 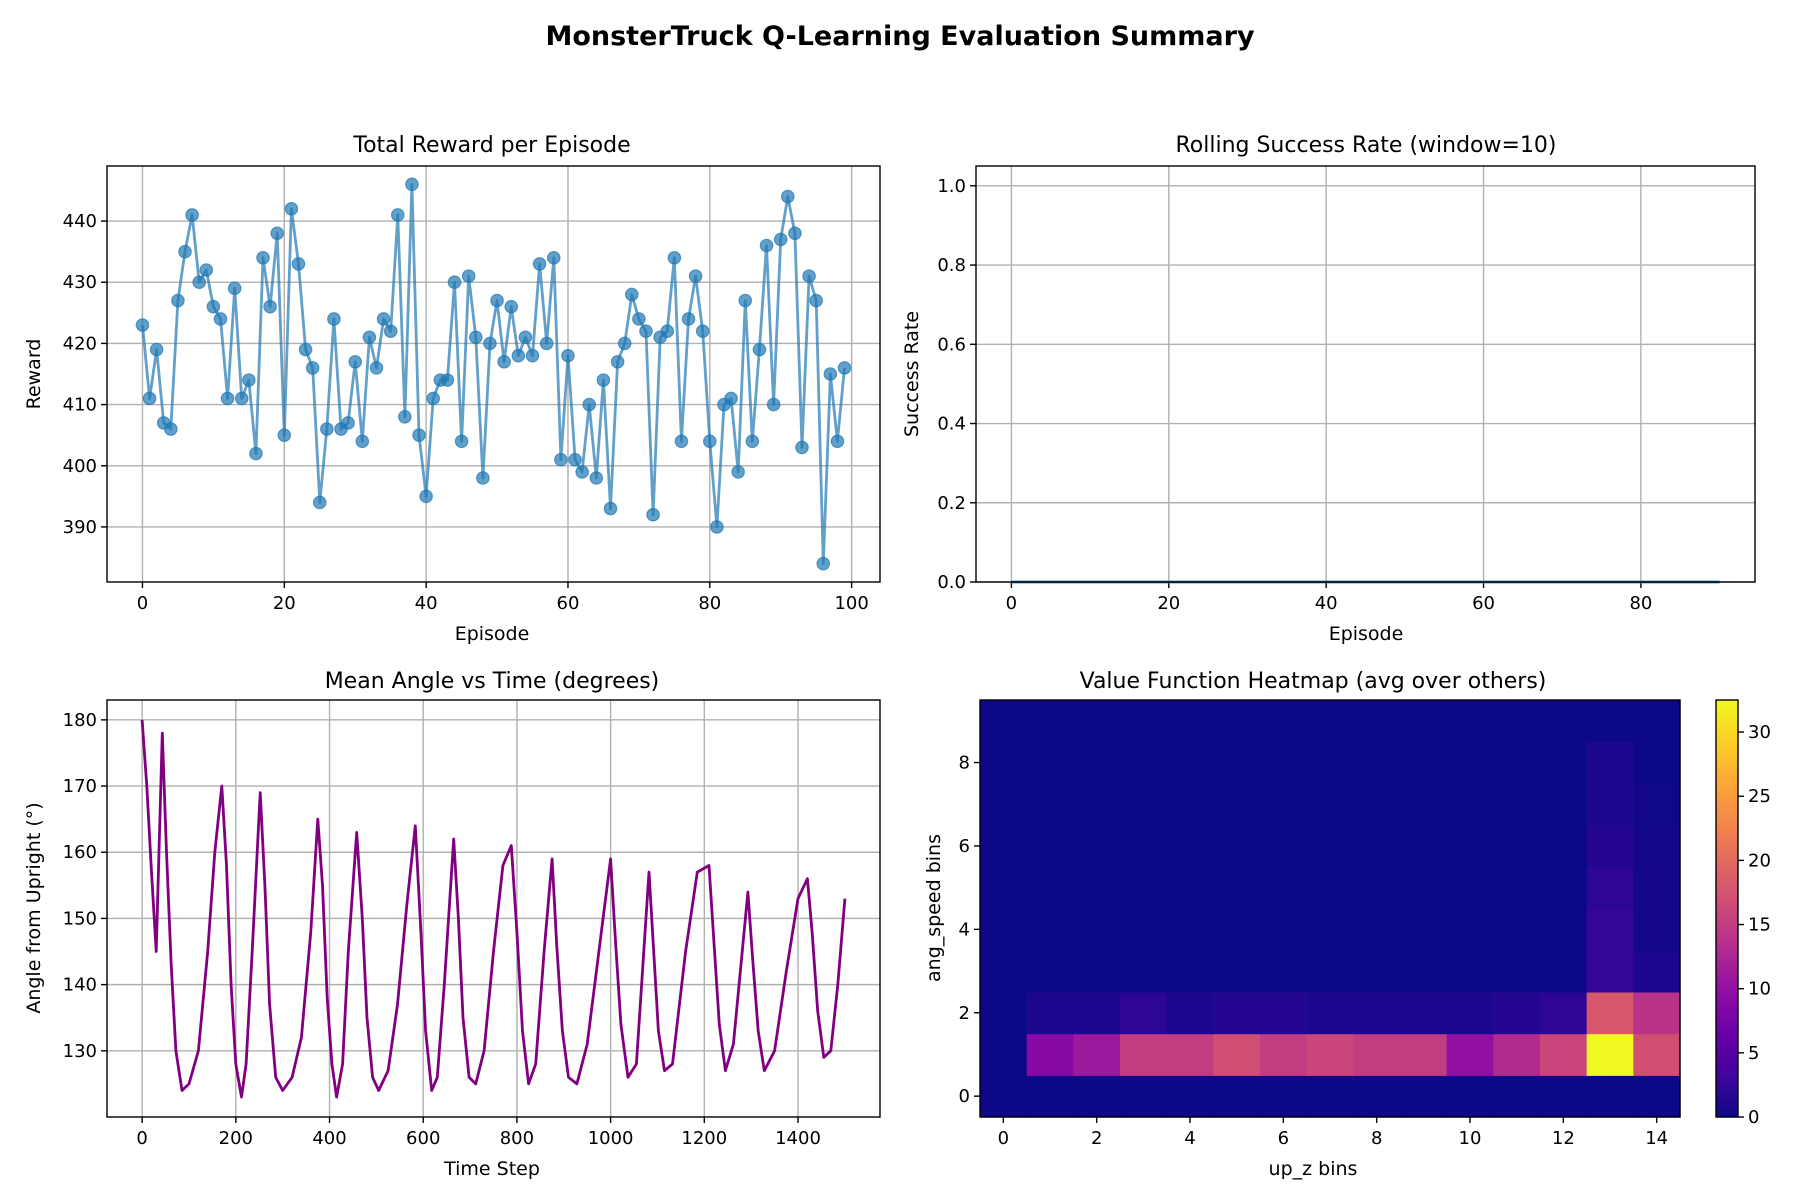 What do you see at coordinates (798, 1138) in the screenshot?
I see `x-tick-label: 1400` at bounding box center [798, 1138].